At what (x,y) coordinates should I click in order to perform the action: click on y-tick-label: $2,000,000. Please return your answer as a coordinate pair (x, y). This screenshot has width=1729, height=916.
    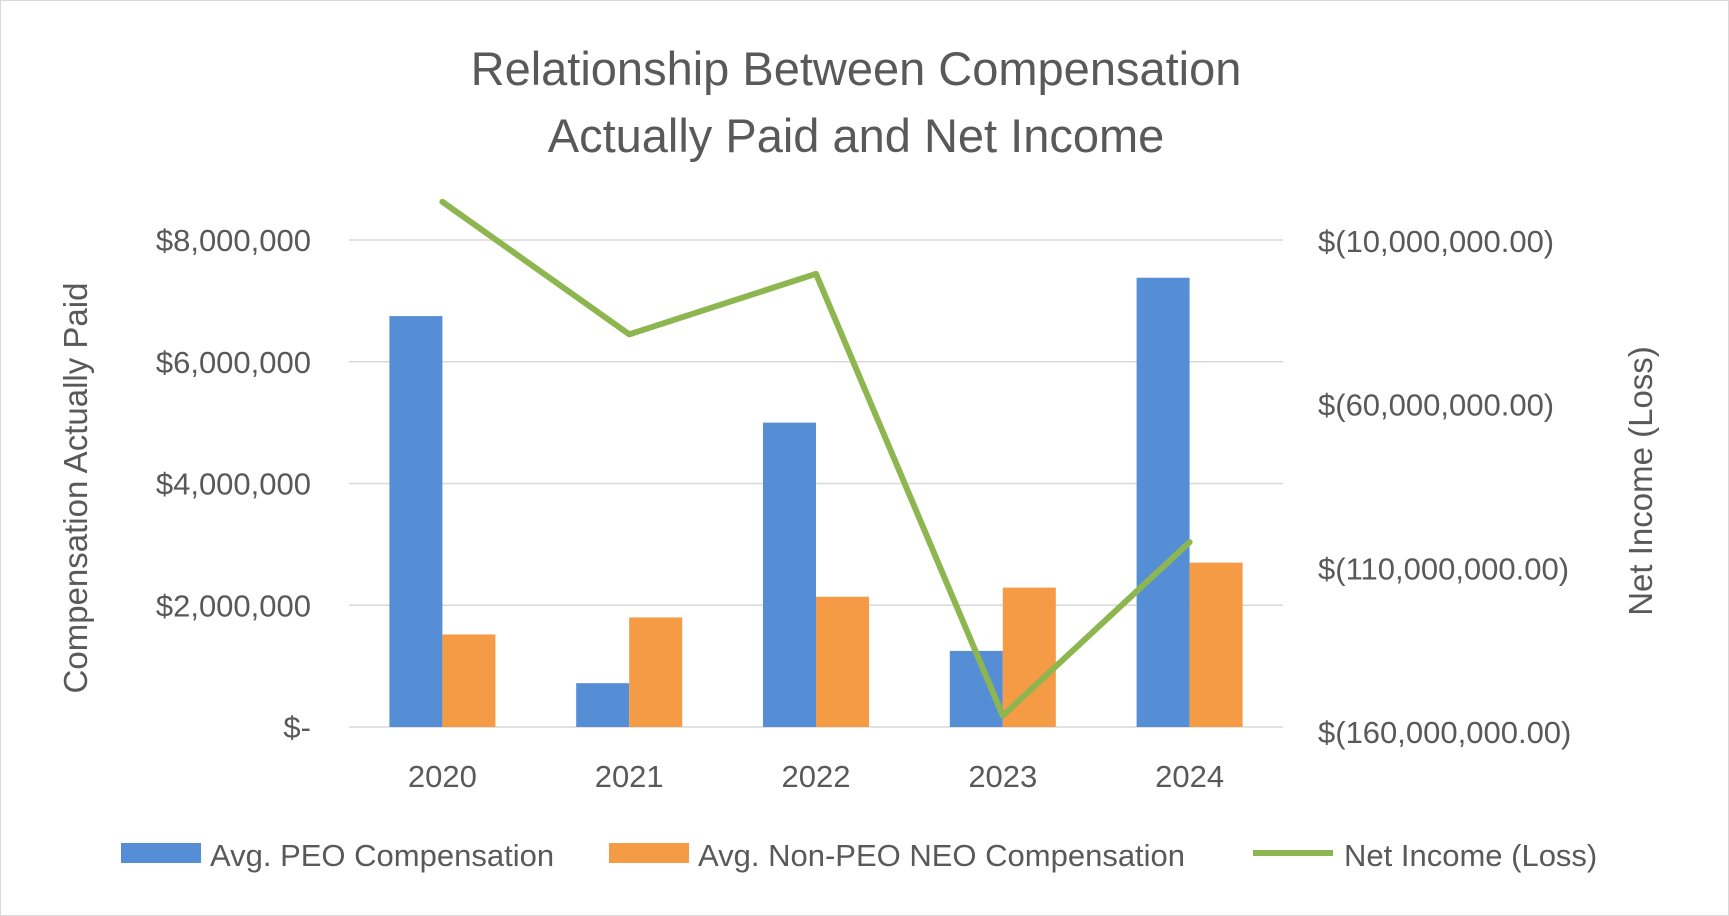
    Looking at the image, I should click on (233, 605).